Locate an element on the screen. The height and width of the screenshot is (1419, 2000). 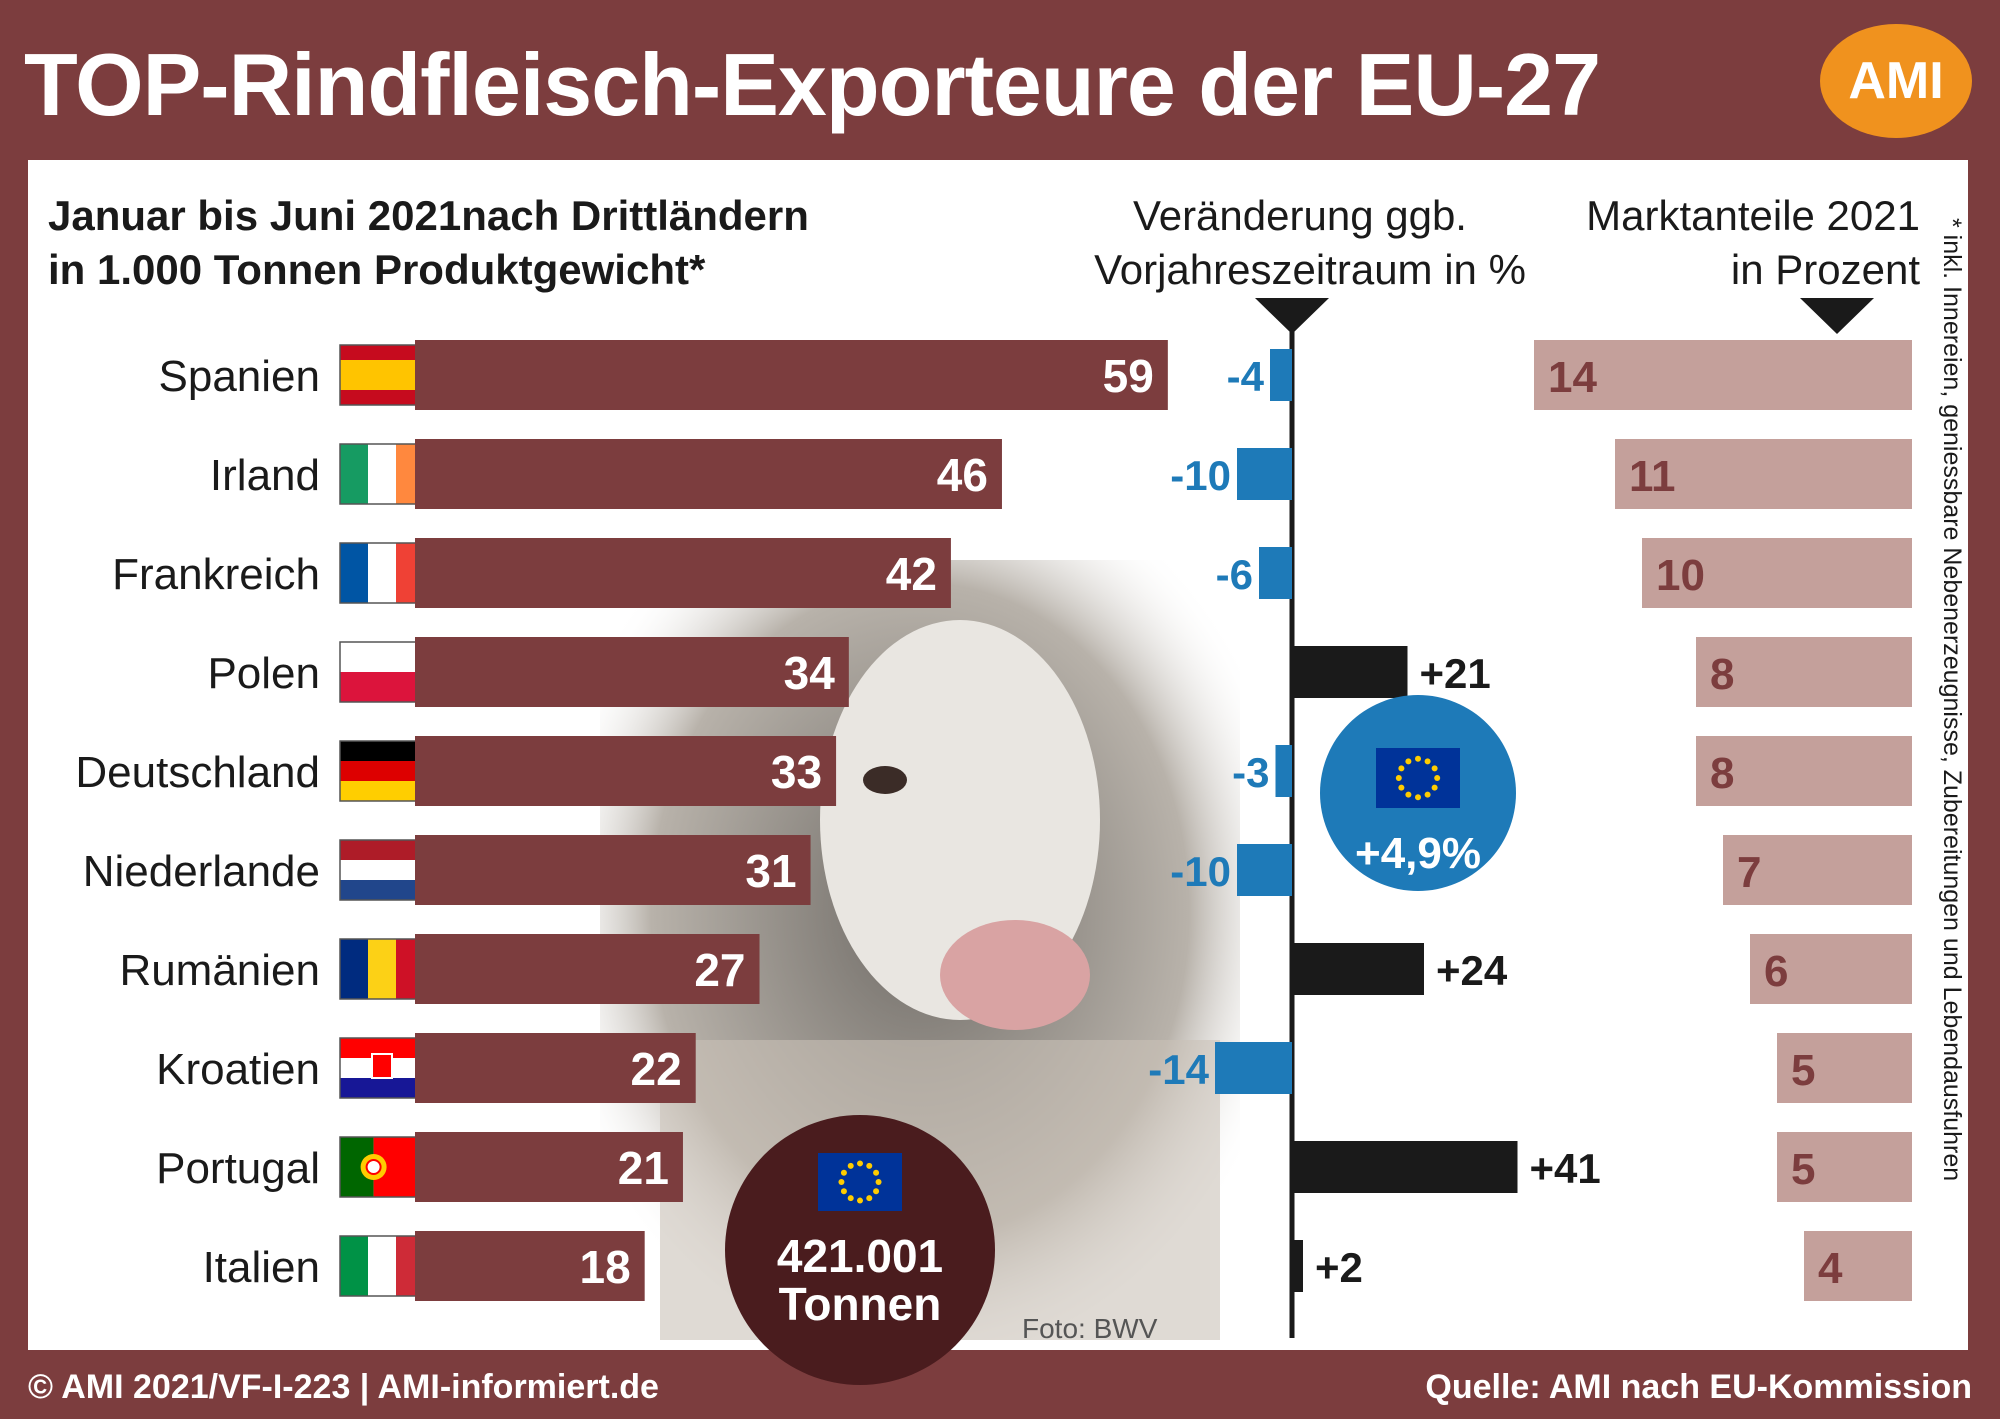
flag-ireland-icon is located at coordinates (382, 474).